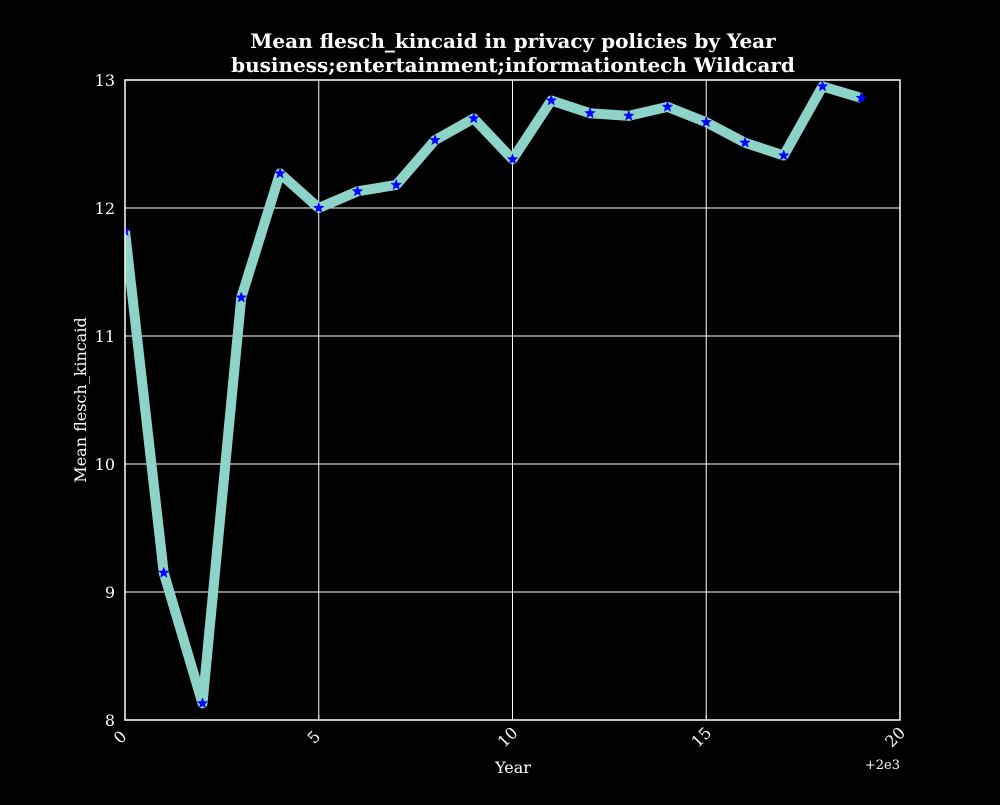  What do you see at coordinates (105, 208) in the screenshot?
I see `y-tick-label: 12` at bounding box center [105, 208].